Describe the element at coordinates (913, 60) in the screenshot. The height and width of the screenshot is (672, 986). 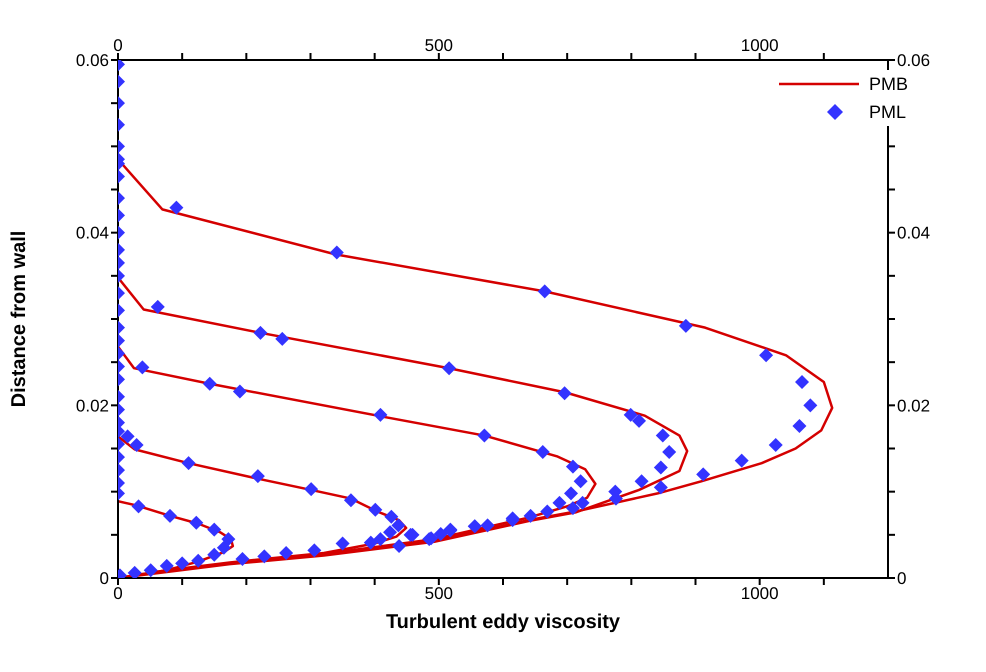
I see `y2-tick-label: 0.06` at that location.